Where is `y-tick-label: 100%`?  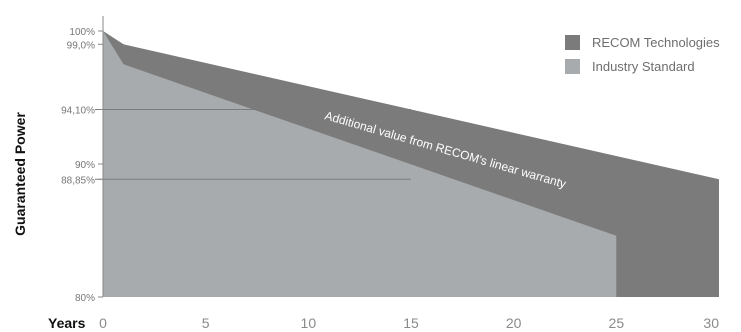
y-tick-label: 100% is located at coordinates (82, 32).